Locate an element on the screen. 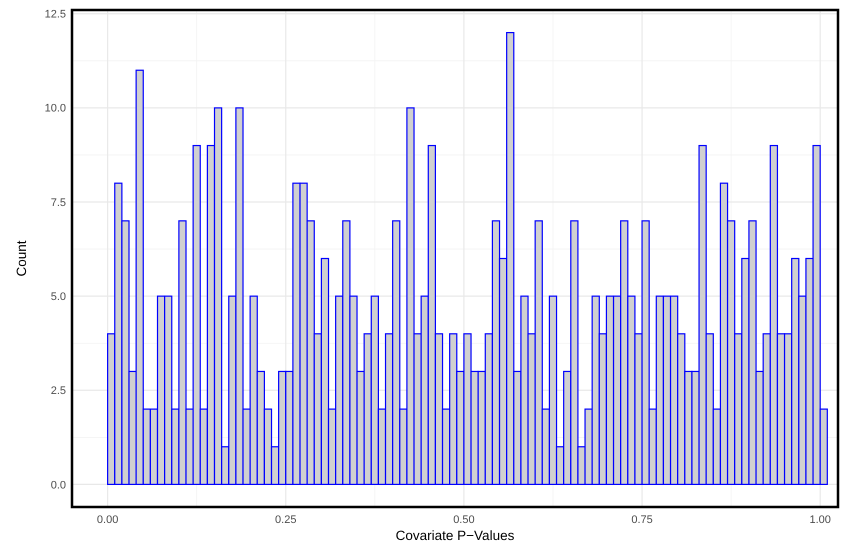  x-tick-label: 0.25 is located at coordinates (285, 520).